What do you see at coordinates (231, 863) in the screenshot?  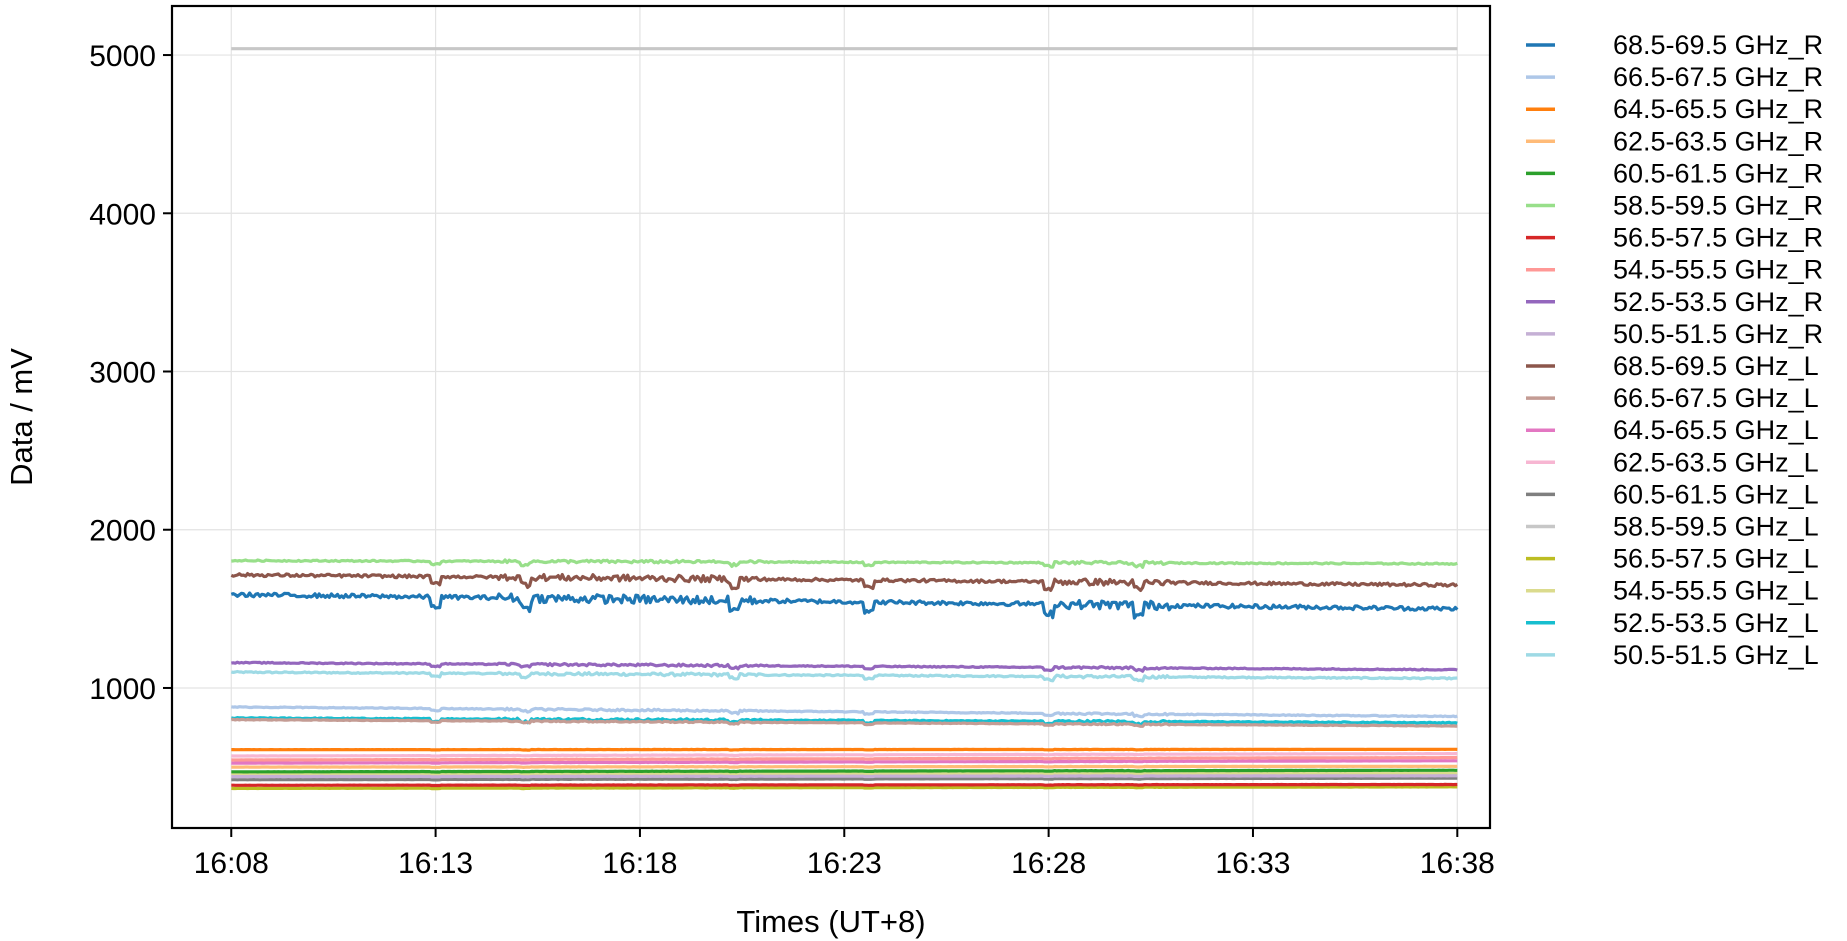 I see `x-tick-label: 16:08` at bounding box center [231, 863].